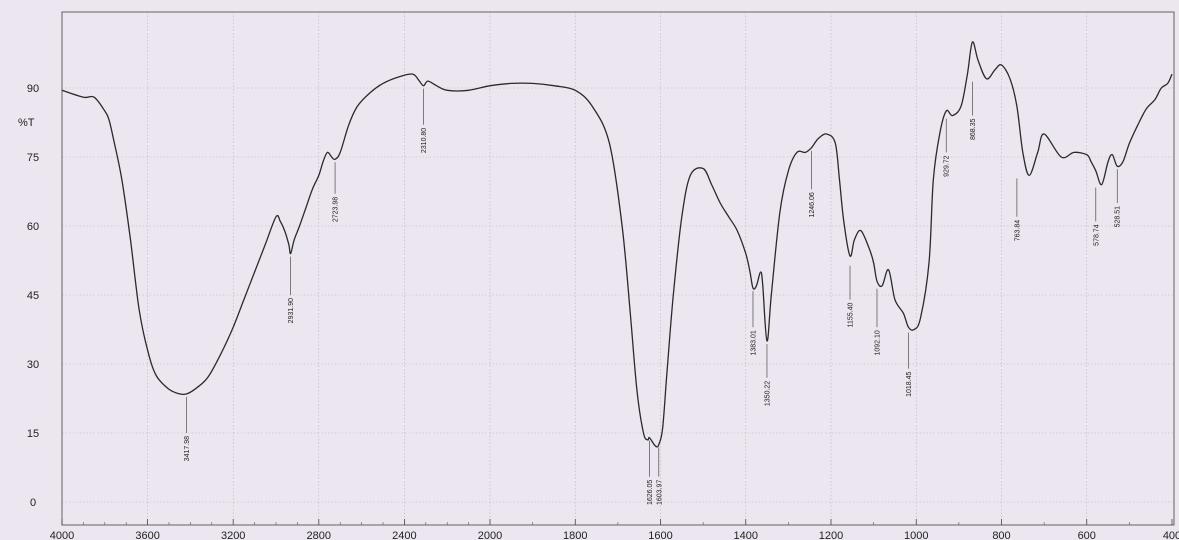 This screenshot has width=1179, height=540. Describe the element at coordinates (650, 492) in the screenshot. I see `peak-label: 1626.05` at that location.